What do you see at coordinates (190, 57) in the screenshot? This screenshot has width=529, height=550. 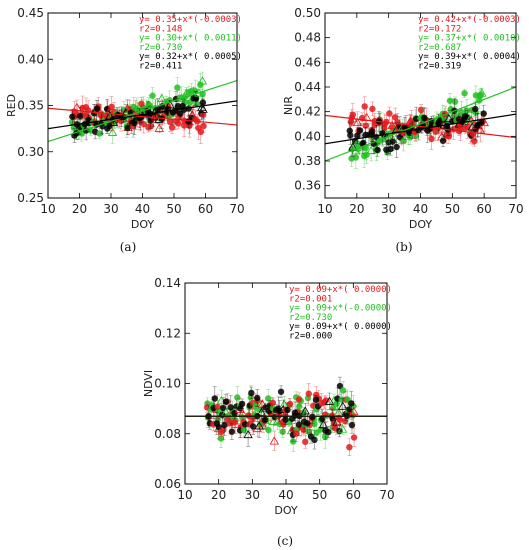 I see `regression-annotation: y= 0.32+x*( 0.0005)` at bounding box center [190, 57].